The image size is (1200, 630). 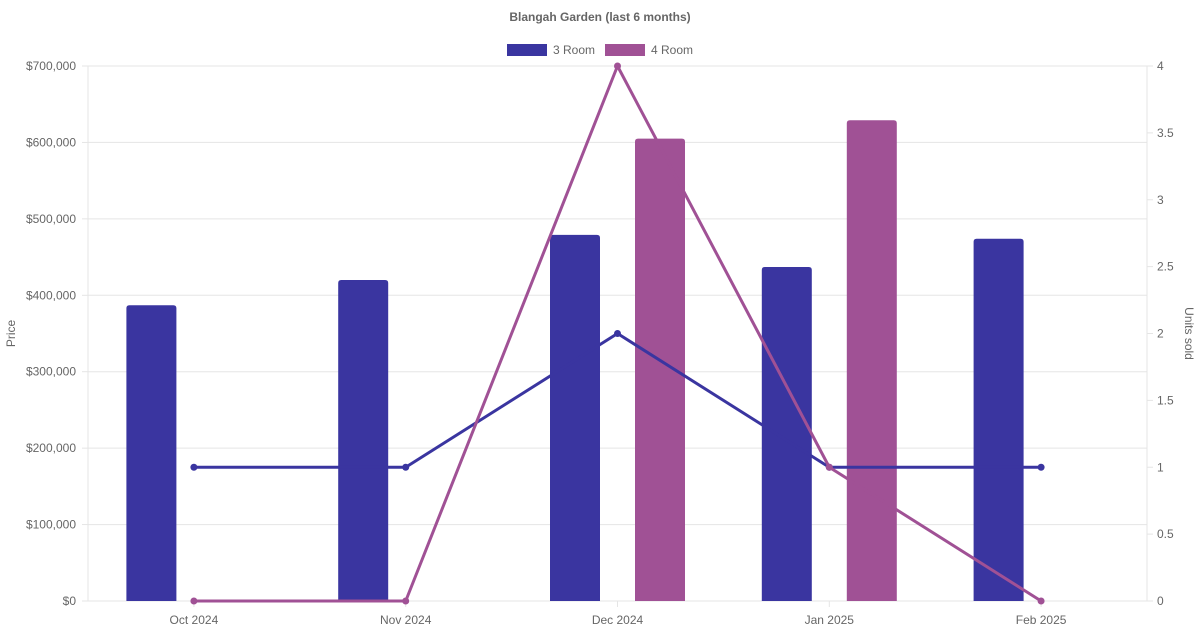 What do you see at coordinates (672, 50) in the screenshot?
I see `legend-label-4-room: 4 Room` at bounding box center [672, 50].